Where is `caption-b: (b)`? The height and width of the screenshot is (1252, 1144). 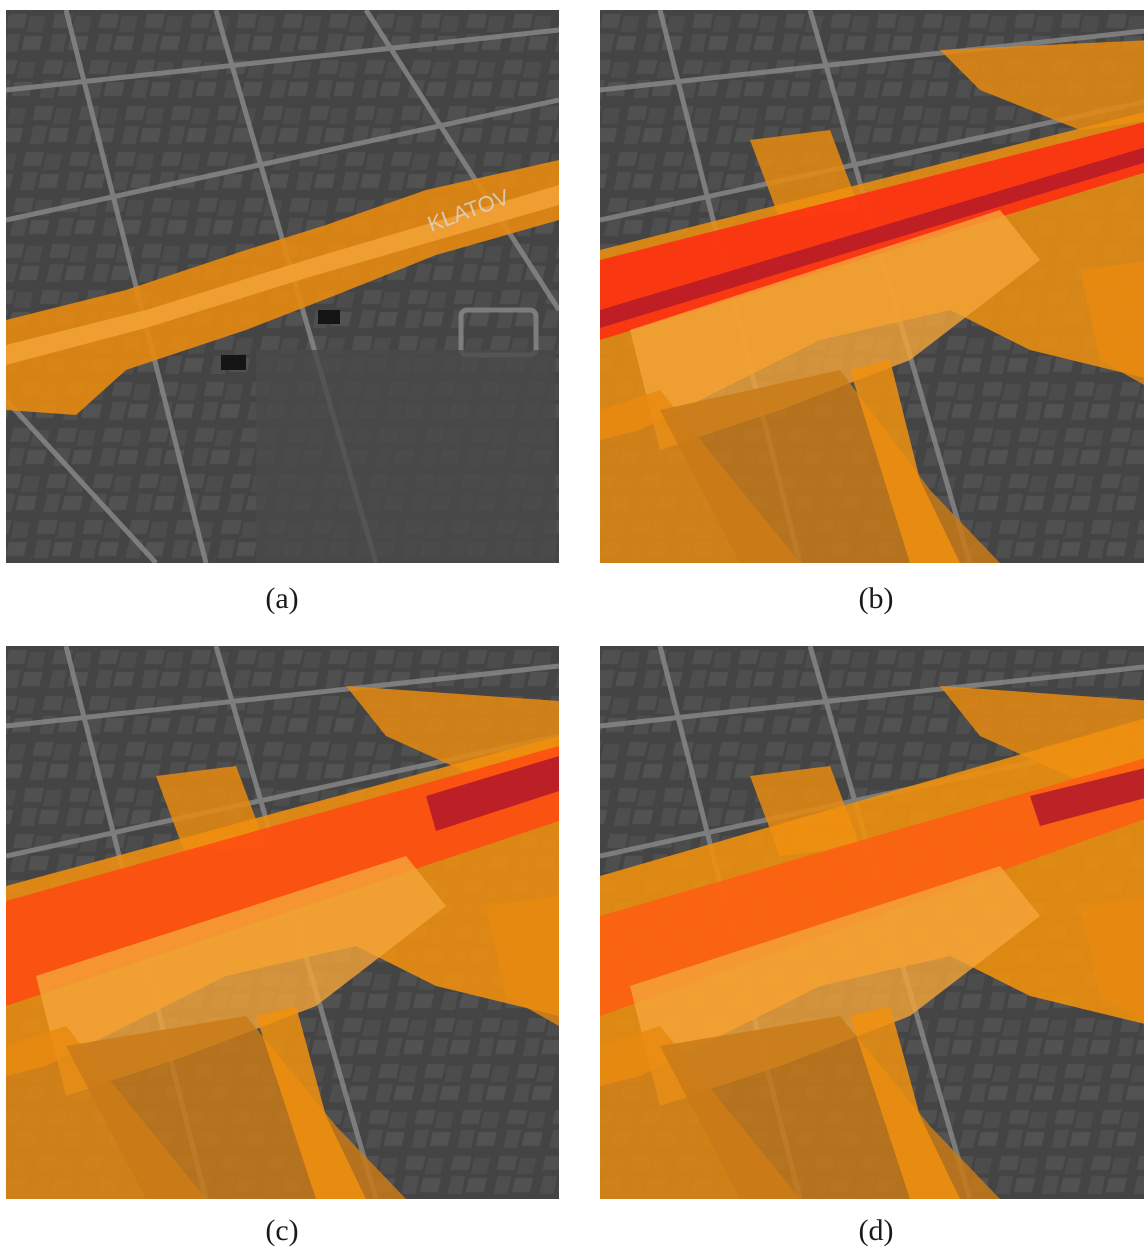 caption-b: (b) is located at coordinates (876, 598).